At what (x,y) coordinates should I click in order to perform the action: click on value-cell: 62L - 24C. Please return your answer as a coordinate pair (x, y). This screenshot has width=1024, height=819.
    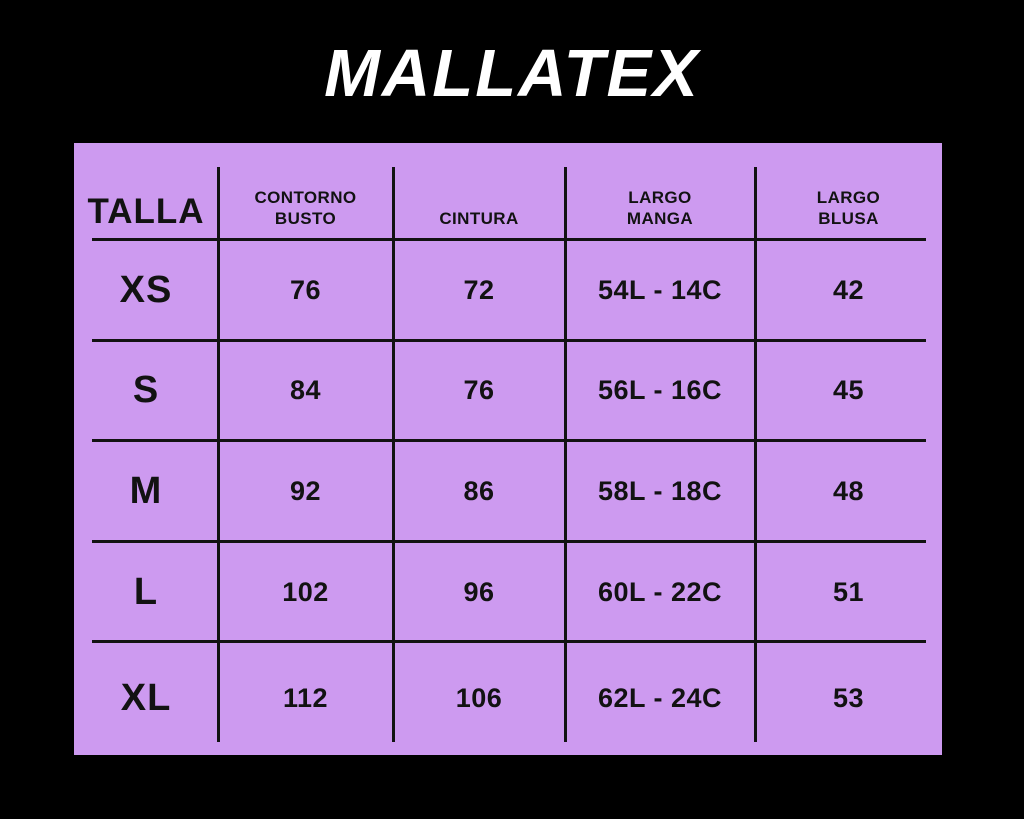
    Looking at the image, I should click on (660, 698).